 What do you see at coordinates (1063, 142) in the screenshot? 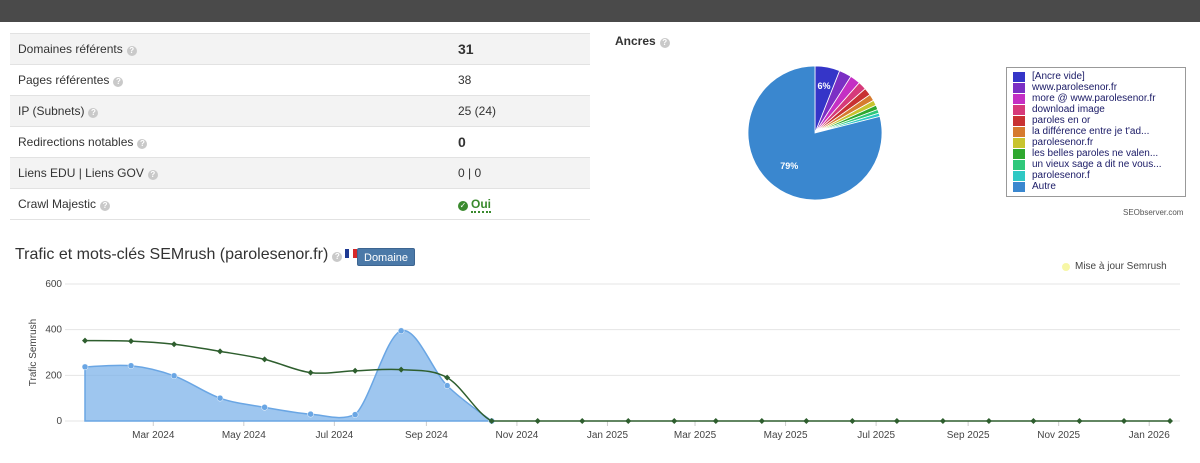
I see `legend-label: parolesenor.fr` at bounding box center [1063, 142].